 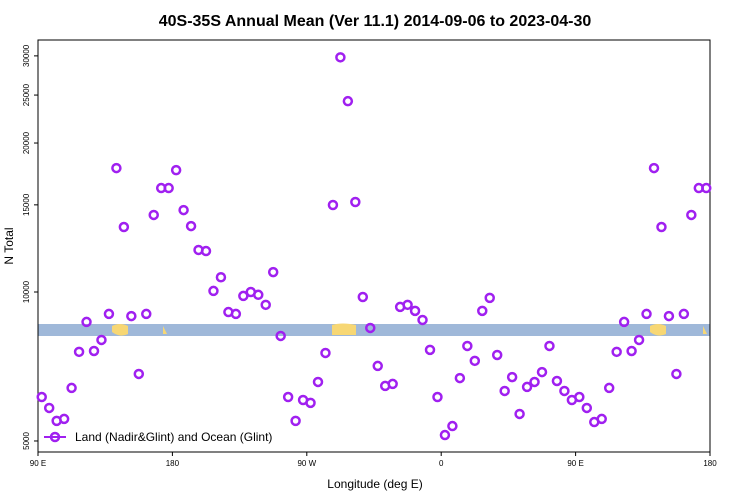 I want to click on legend-marker, so click(x=55, y=437).